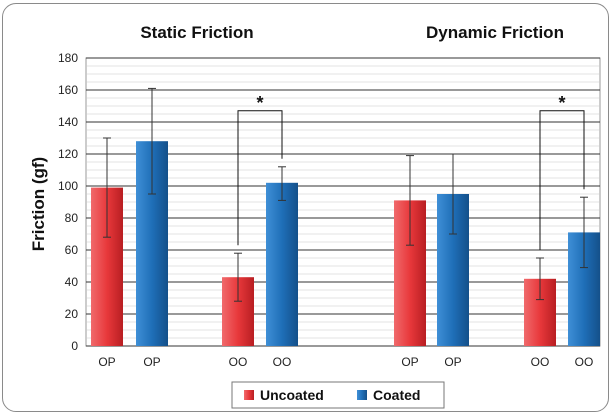  Describe the element at coordinates (72, 250) in the screenshot. I see `y-tick-label: 60` at that location.